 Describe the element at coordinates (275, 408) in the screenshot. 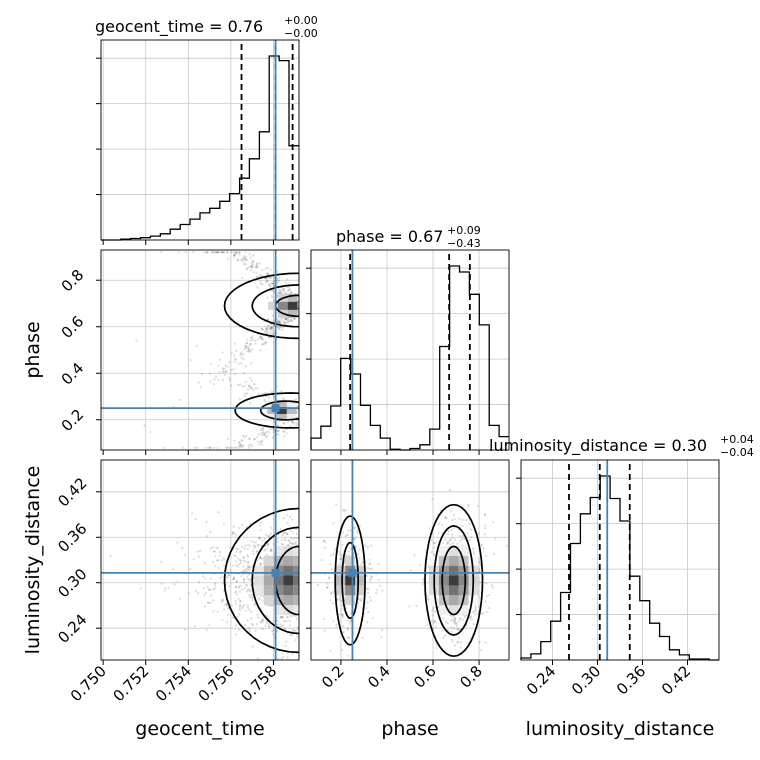

I see `truth-marker` at that location.